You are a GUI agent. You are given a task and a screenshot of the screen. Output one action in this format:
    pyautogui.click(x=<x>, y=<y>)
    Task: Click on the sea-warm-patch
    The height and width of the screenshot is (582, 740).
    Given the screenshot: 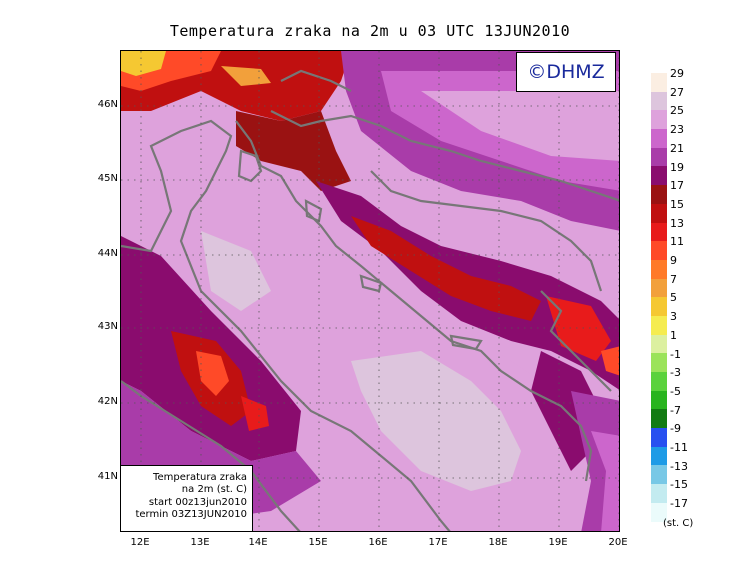 What is the action you would take?
    pyautogui.click(x=436, y=421)
    